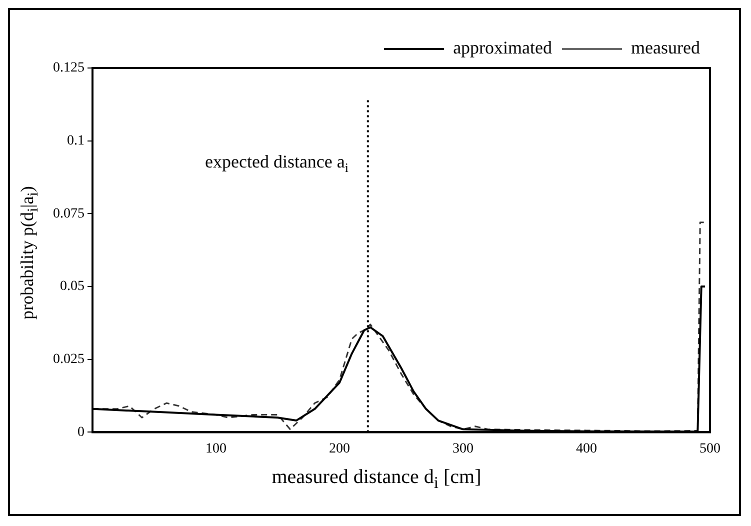 Image resolution: width=751 pixels, height=526 pixels. What do you see at coordinates (72, 286) in the screenshot?
I see `y-tick-label: 0.05` at bounding box center [72, 286].